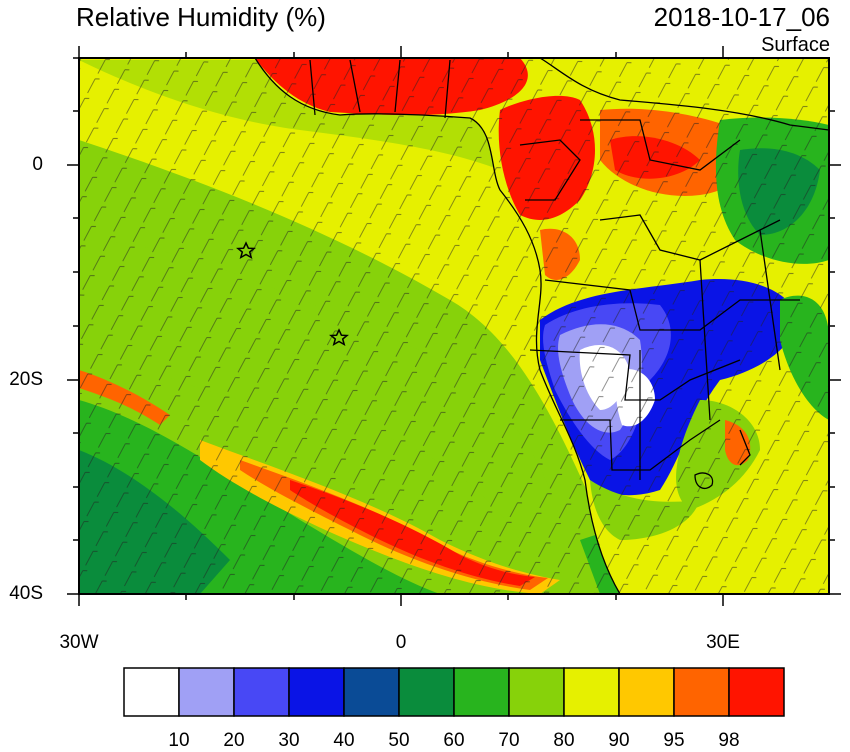 The width and height of the screenshot is (850, 752). What do you see at coordinates (619, 740) in the screenshot?
I see `colorbar-label: 90` at bounding box center [619, 740].